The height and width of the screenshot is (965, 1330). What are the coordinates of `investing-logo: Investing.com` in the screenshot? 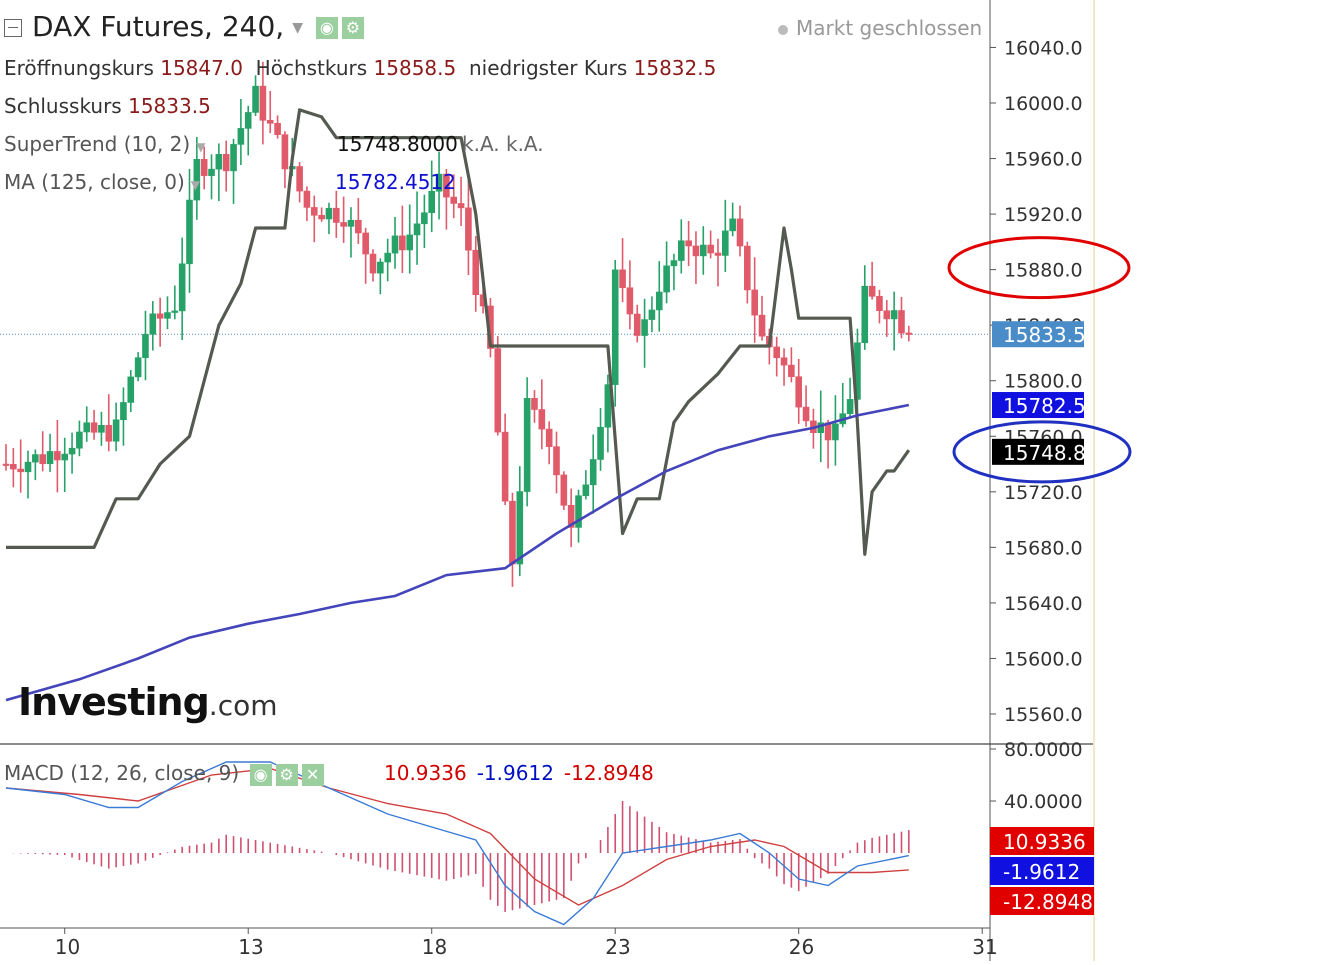 It's located at (148, 702).